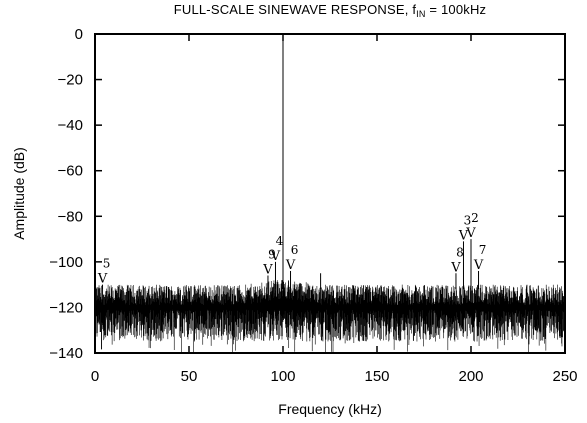 The image size is (587, 423). Describe the element at coordinates (470, 376) in the screenshot. I see `x-tick-label: 200` at that location.